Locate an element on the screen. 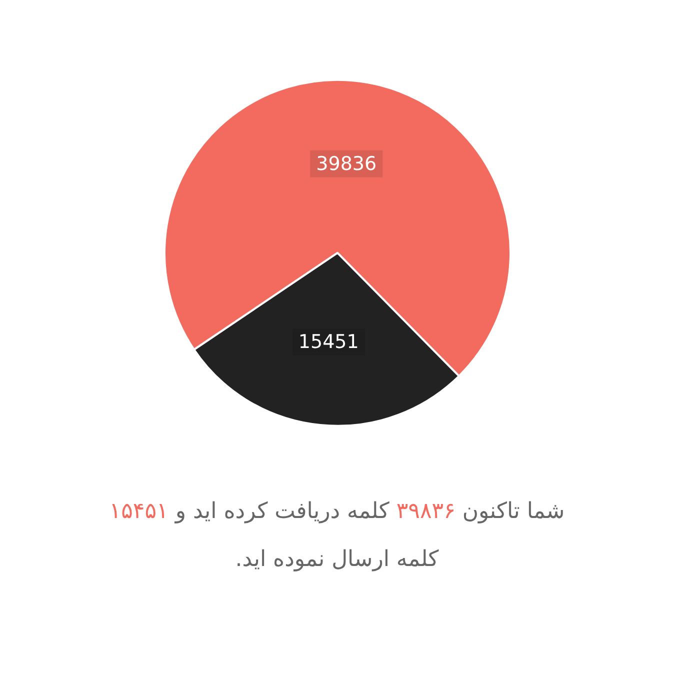  text: شما تاکنون ۳۹۸۳۶ کلمه دریافت کرده اید و ۱۵۴۵۱ کلمه ارسال نموده اید. is located at coordinates (337, 535).